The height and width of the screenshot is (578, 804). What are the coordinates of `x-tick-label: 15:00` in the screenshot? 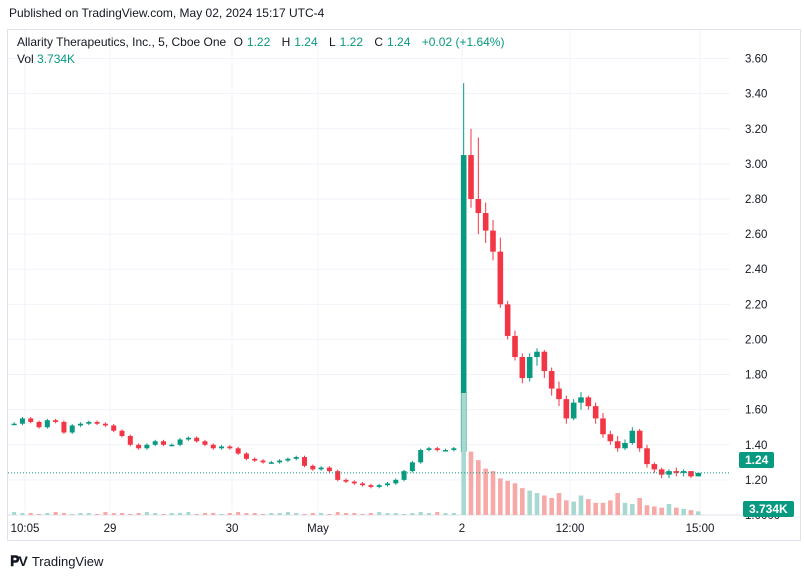 It's located at (700, 529).